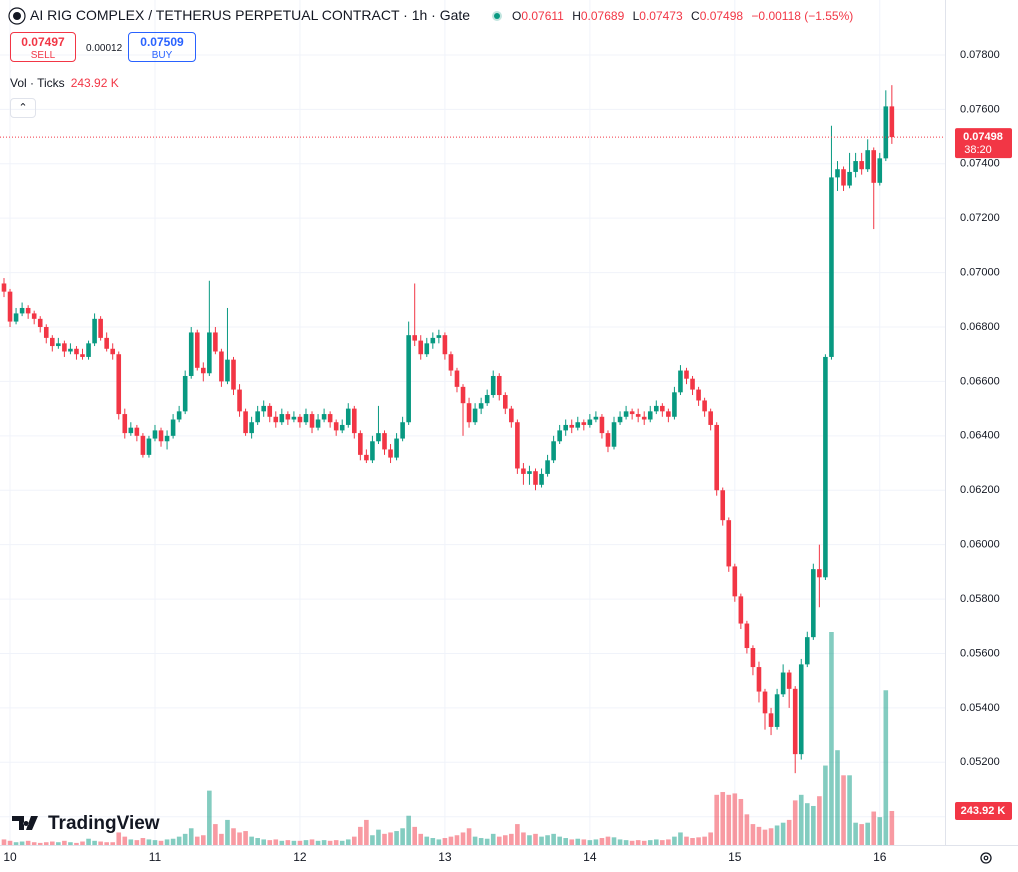  Describe the element at coordinates (23, 108) in the screenshot. I see `collapse-button: ⌃` at that location.